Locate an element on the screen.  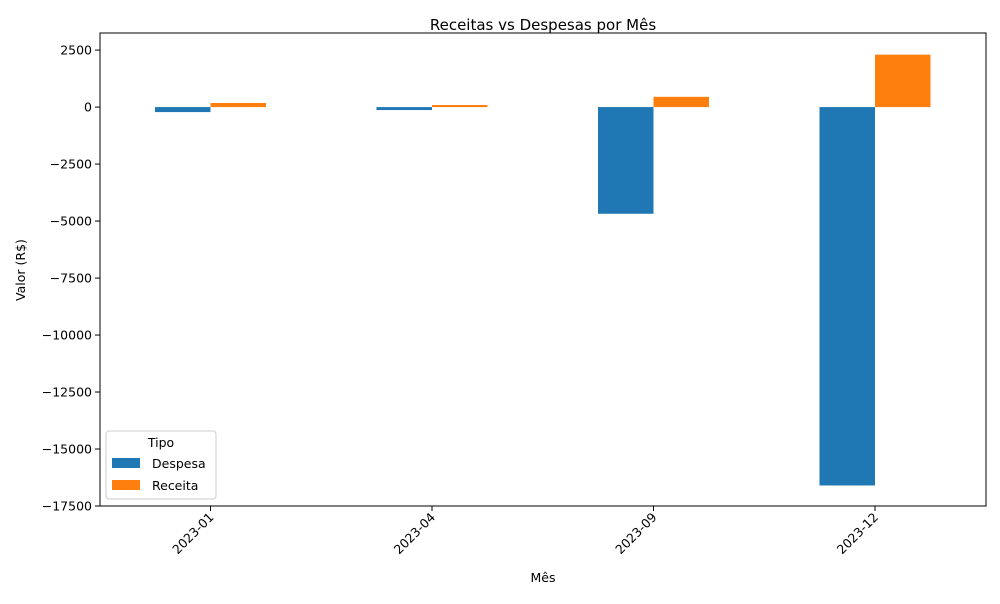
legend-swatch-receita is located at coordinates (126, 485).